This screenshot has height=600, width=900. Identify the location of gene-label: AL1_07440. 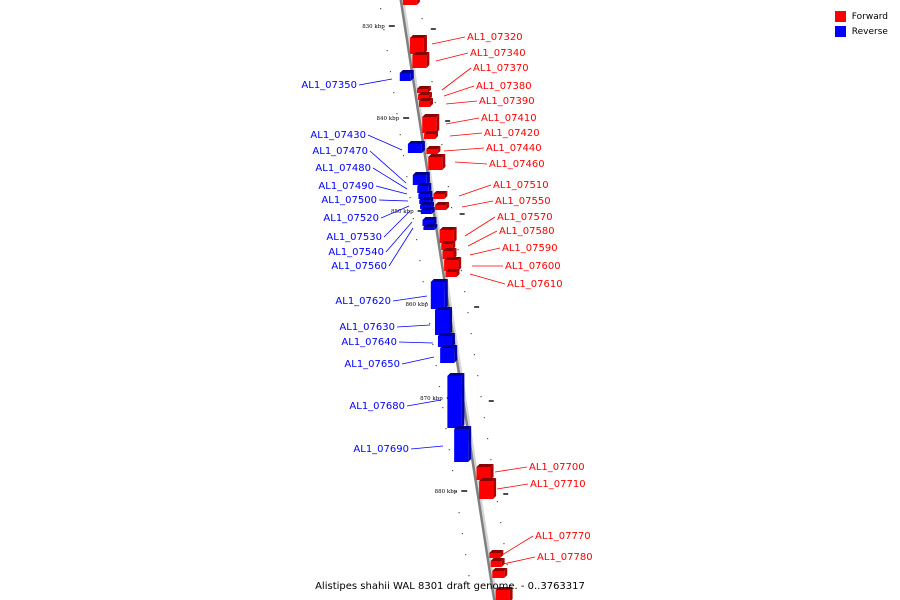
(514, 148).